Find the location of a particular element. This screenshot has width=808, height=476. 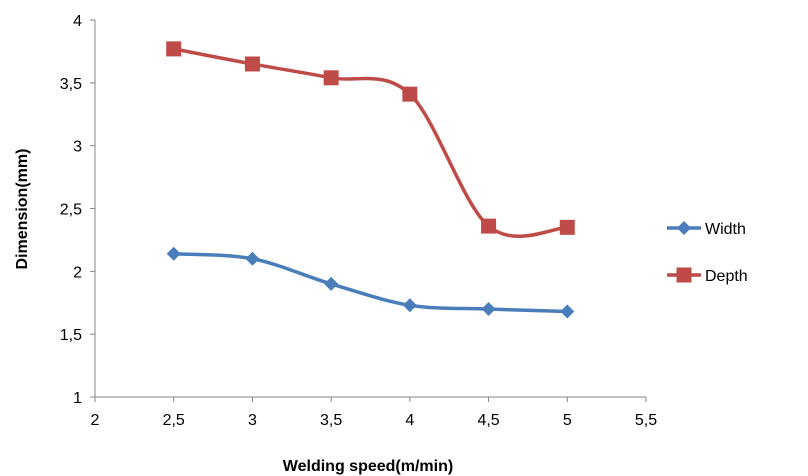

x-tick-label: 2,5 is located at coordinates (174, 420).